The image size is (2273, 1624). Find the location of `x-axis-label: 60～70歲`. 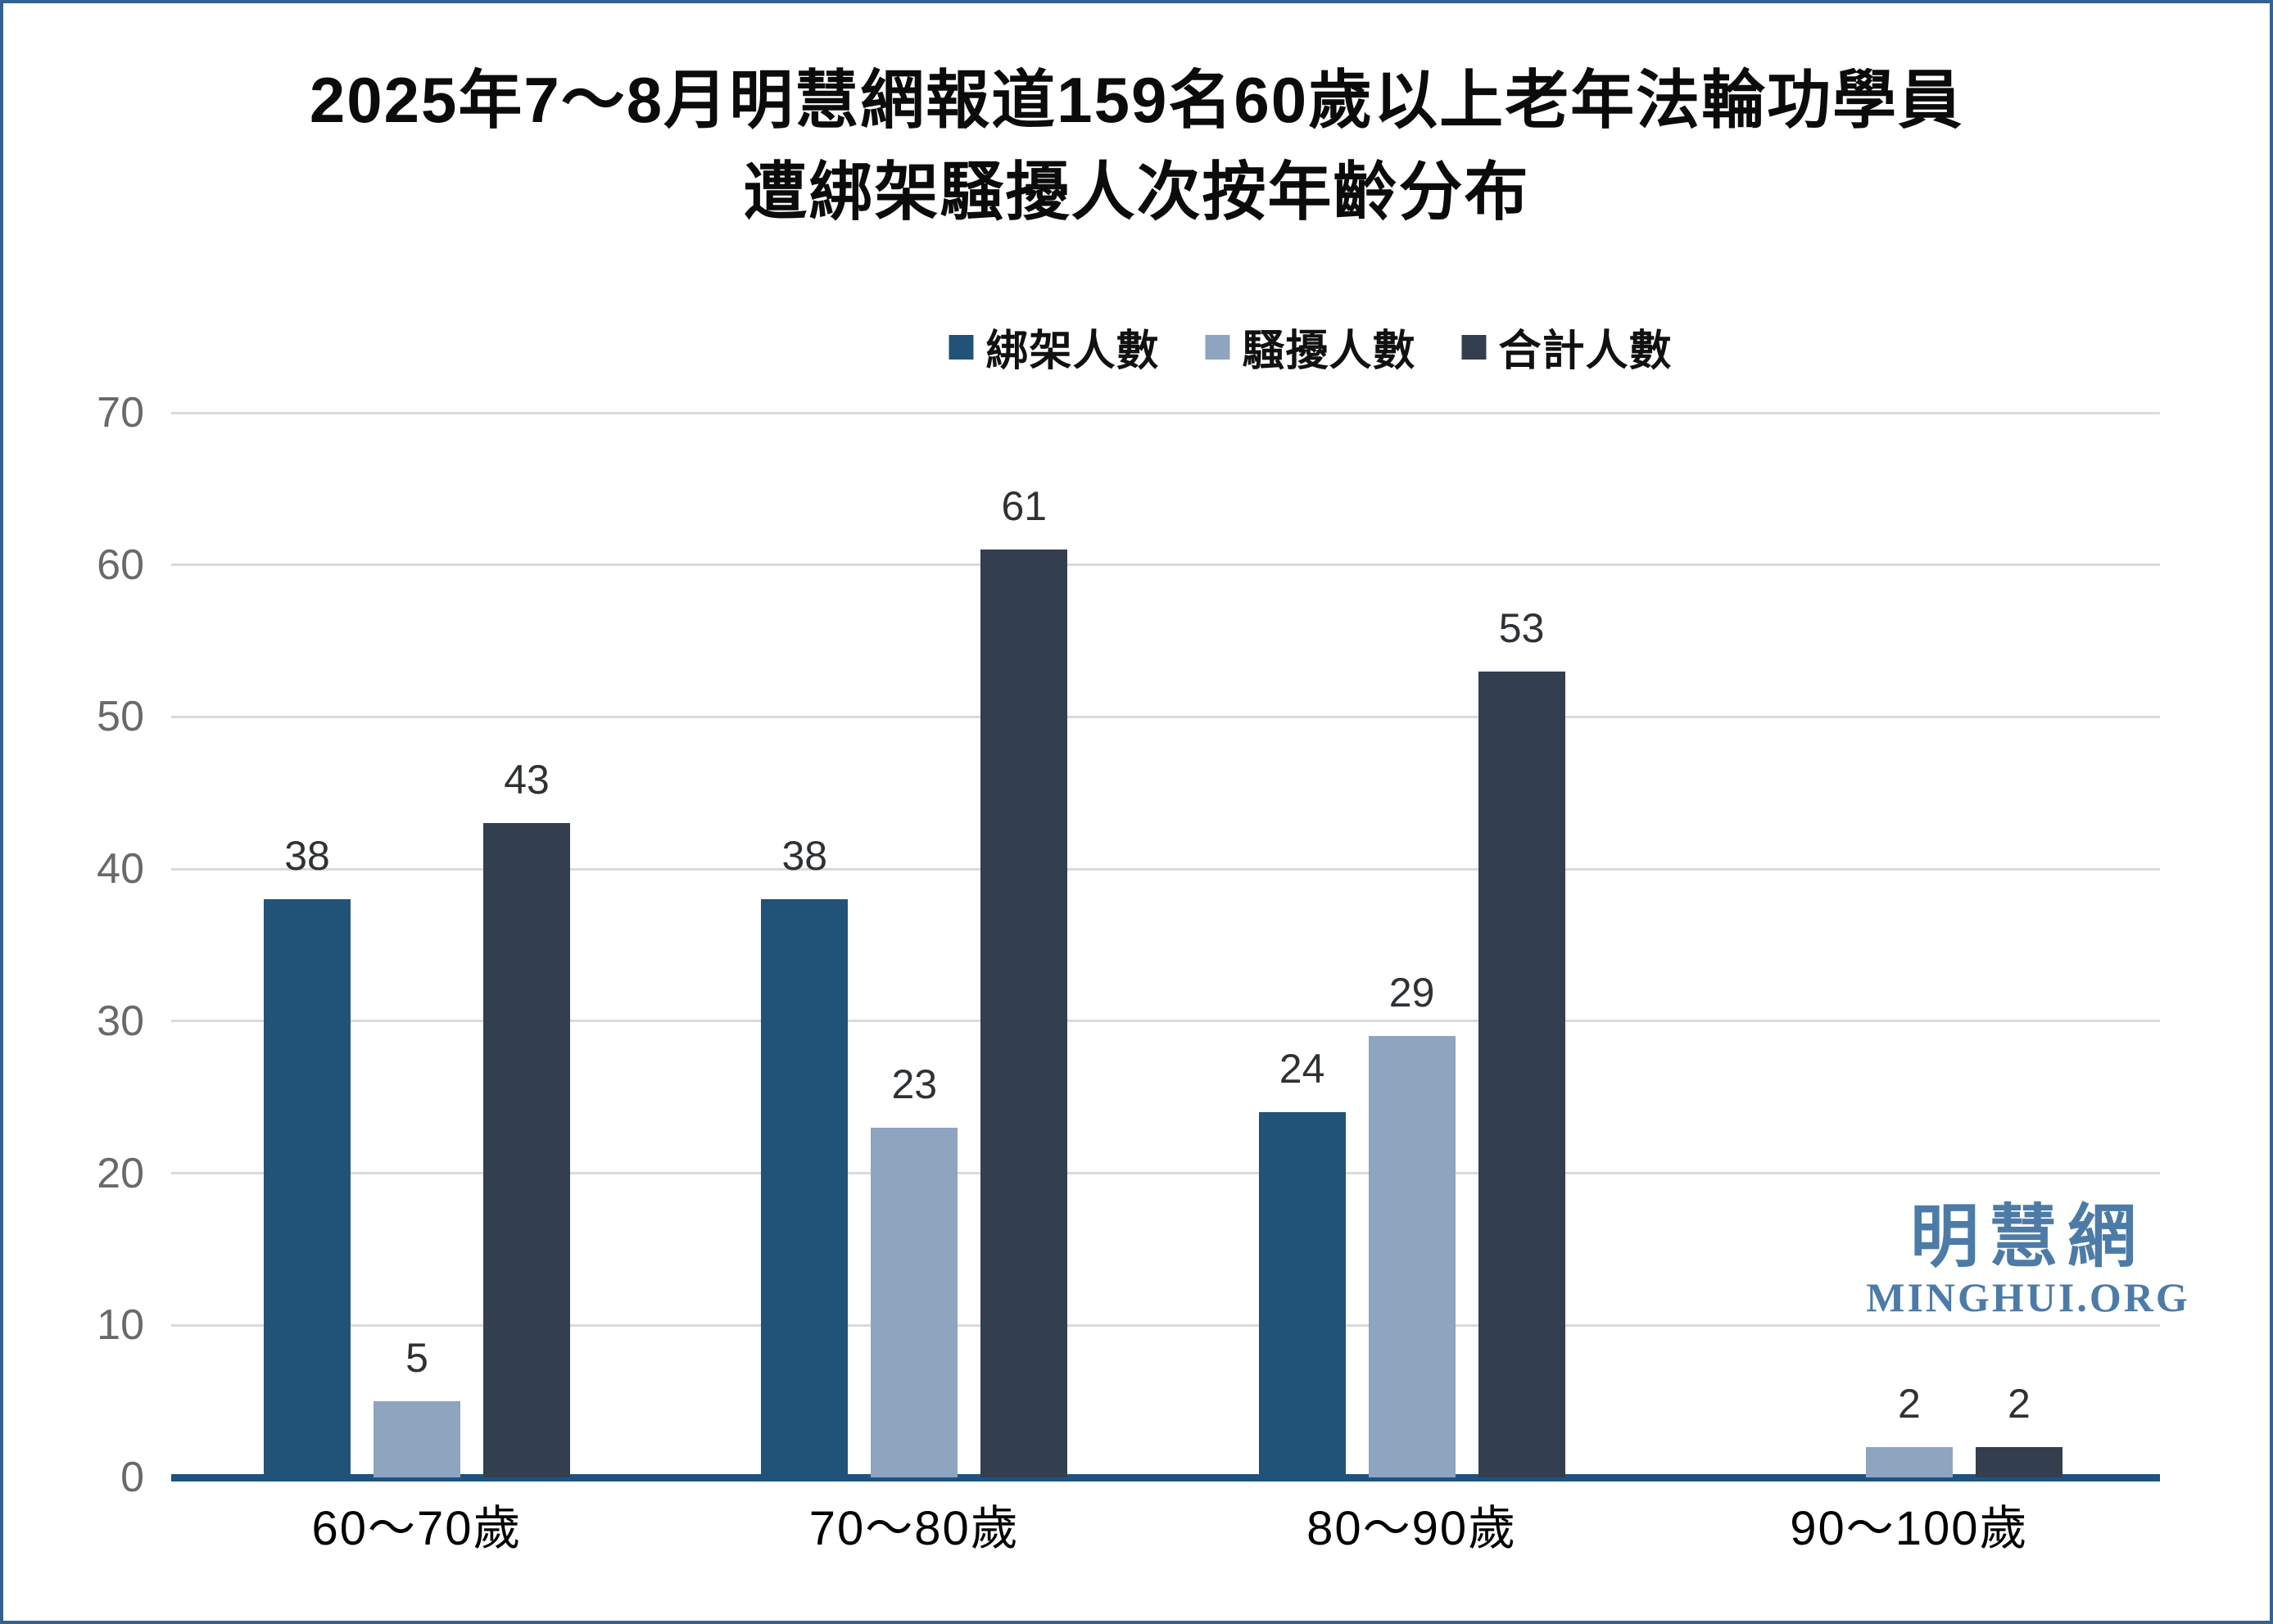

x-axis-label: 60～70歲 is located at coordinates (417, 1528).